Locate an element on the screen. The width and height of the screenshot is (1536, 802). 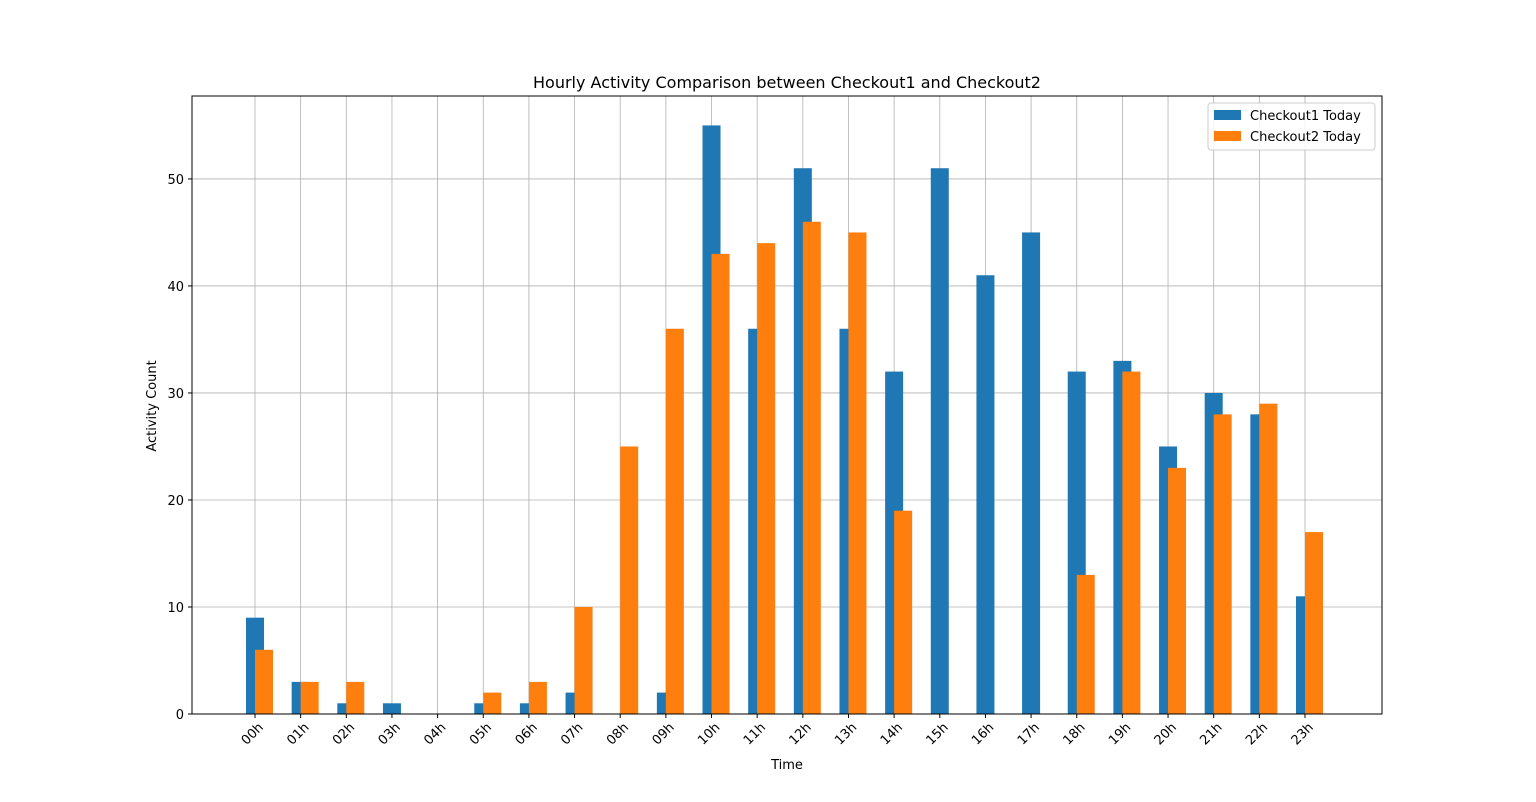
bar-checkout2-11h is located at coordinates (766, 478).